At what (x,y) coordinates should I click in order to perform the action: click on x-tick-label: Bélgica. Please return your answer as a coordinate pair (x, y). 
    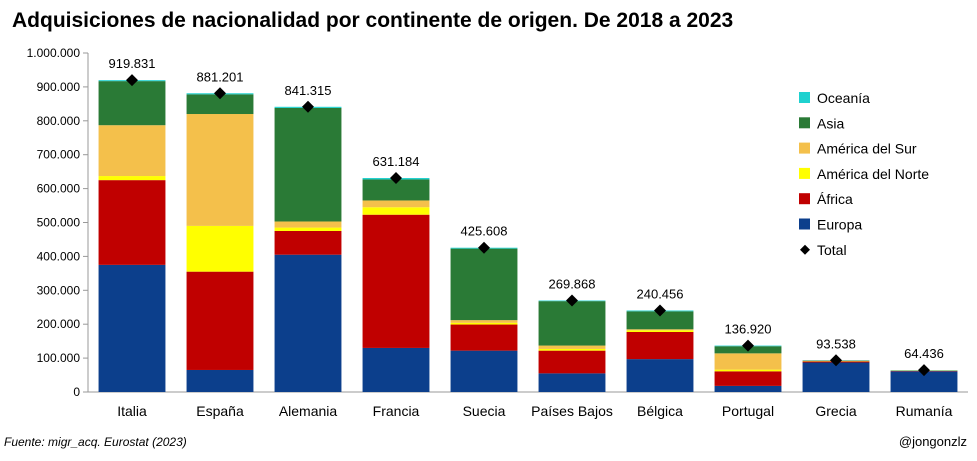
    Looking at the image, I should click on (660, 411).